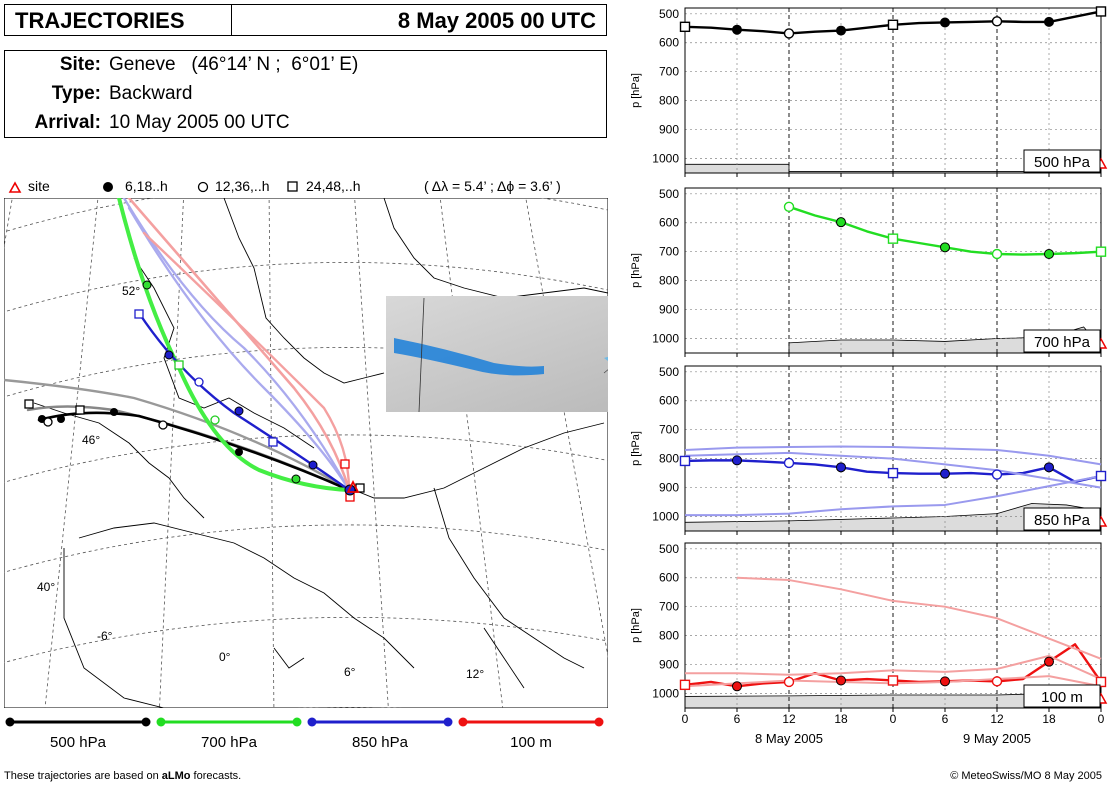 This screenshot has height=786, width=1110. Describe the element at coordinates (105, 636) in the screenshot. I see `lon-minus6-label: -6°` at that location.